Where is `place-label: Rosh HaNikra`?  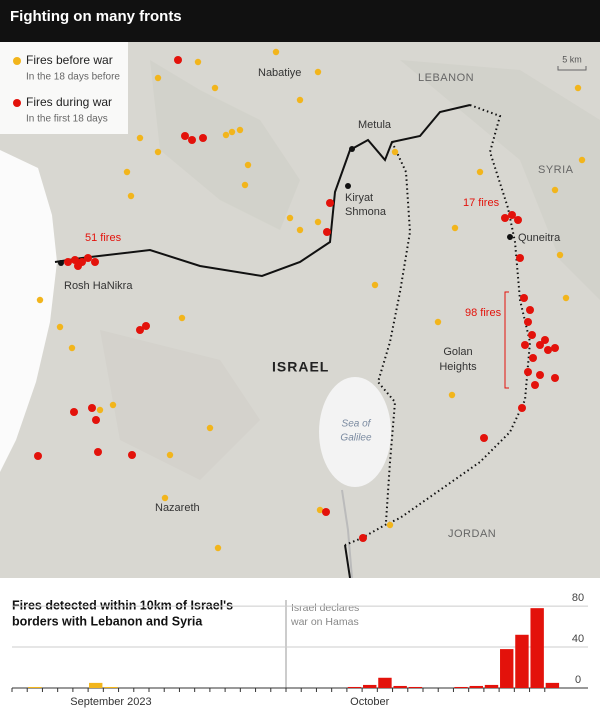 place-label: Rosh HaNikra is located at coordinates (98, 286).